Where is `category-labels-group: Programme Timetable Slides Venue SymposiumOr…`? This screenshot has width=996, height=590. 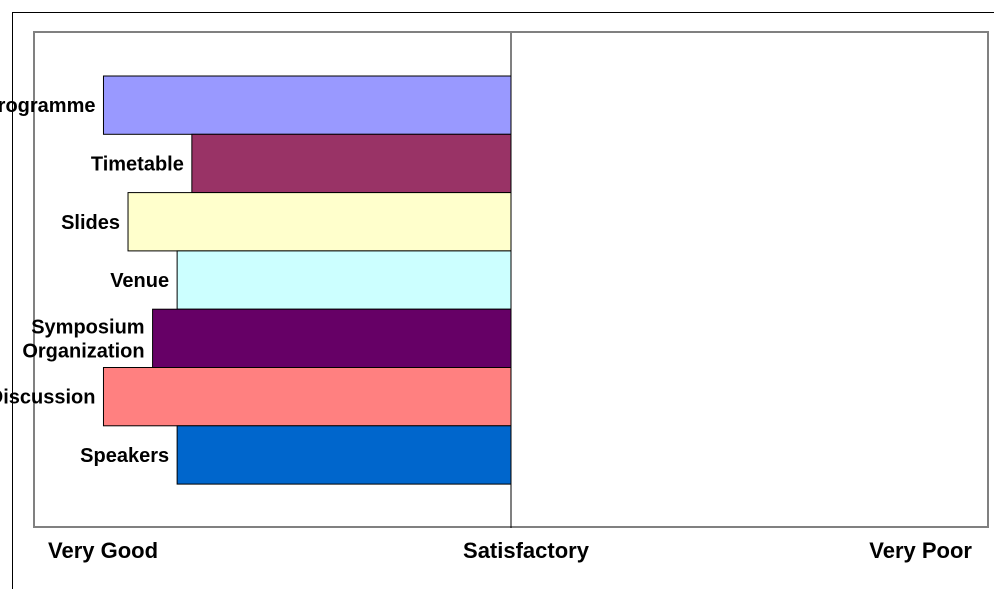
category-labels-group: Programme Timetable Slides Venue SymposiumOr… is located at coordinates (92, 281).